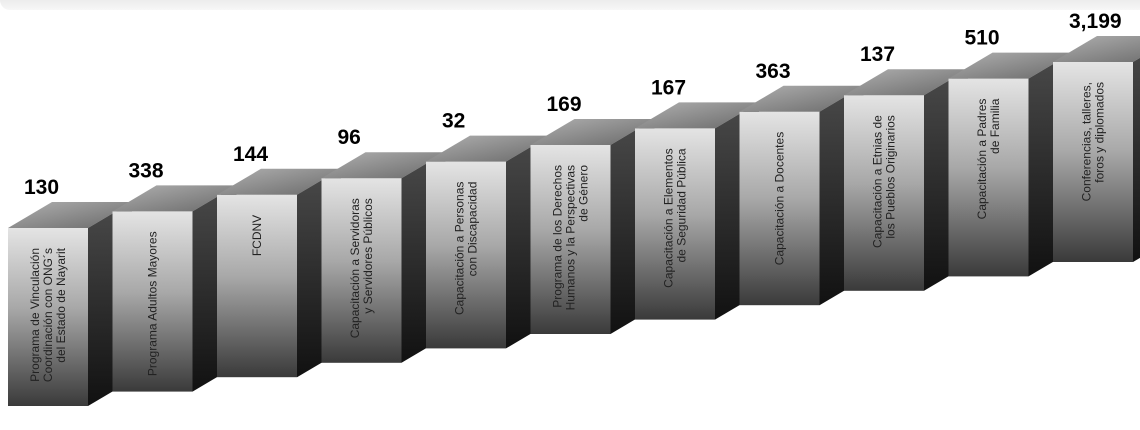 The image size is (1140, 430). Describe the element at coordinates (460, 248) in the screenshot. I see `category-label-line: Capacitación a Personas` at that location.